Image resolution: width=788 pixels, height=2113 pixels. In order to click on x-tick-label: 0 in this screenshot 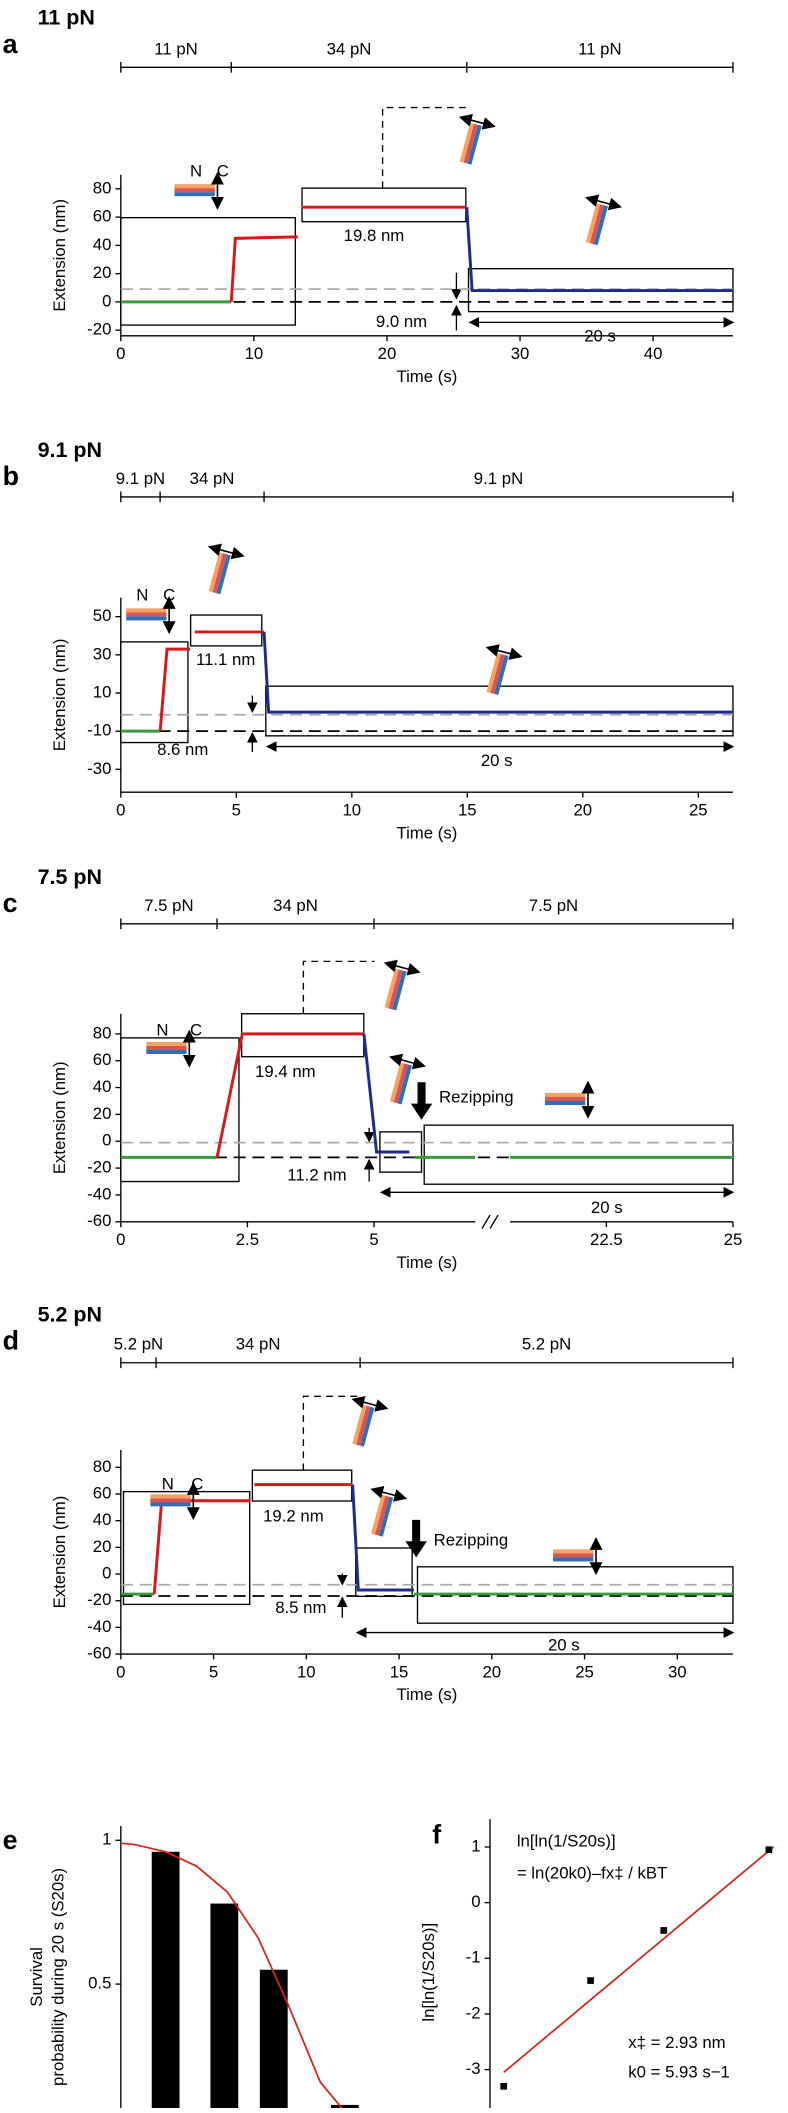, I will do `click(120, 809)`.